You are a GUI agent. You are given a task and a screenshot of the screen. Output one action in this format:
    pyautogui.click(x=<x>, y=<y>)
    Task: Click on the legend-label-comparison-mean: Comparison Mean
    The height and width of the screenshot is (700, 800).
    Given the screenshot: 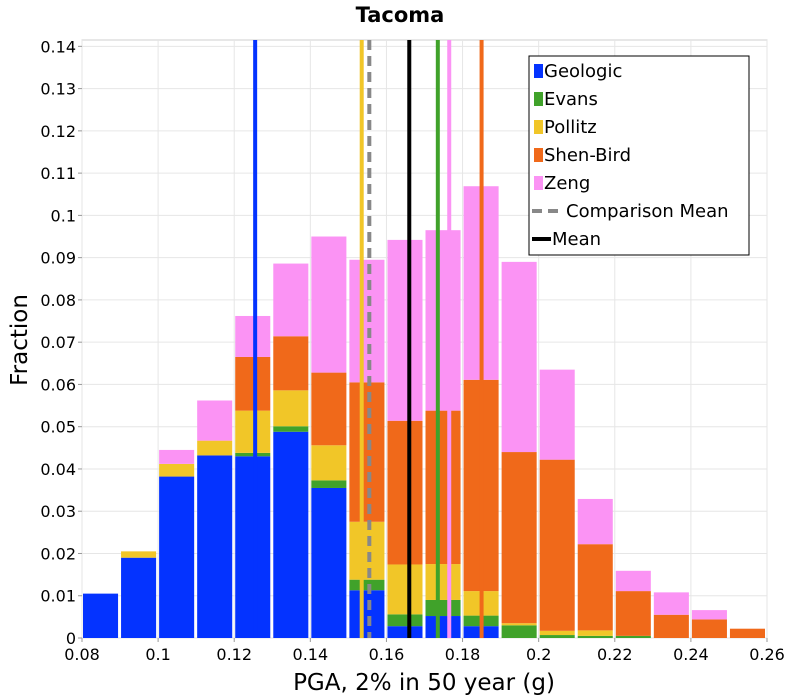 What is the action you would take?
    pyautogui.click(x=647, y=211)
    